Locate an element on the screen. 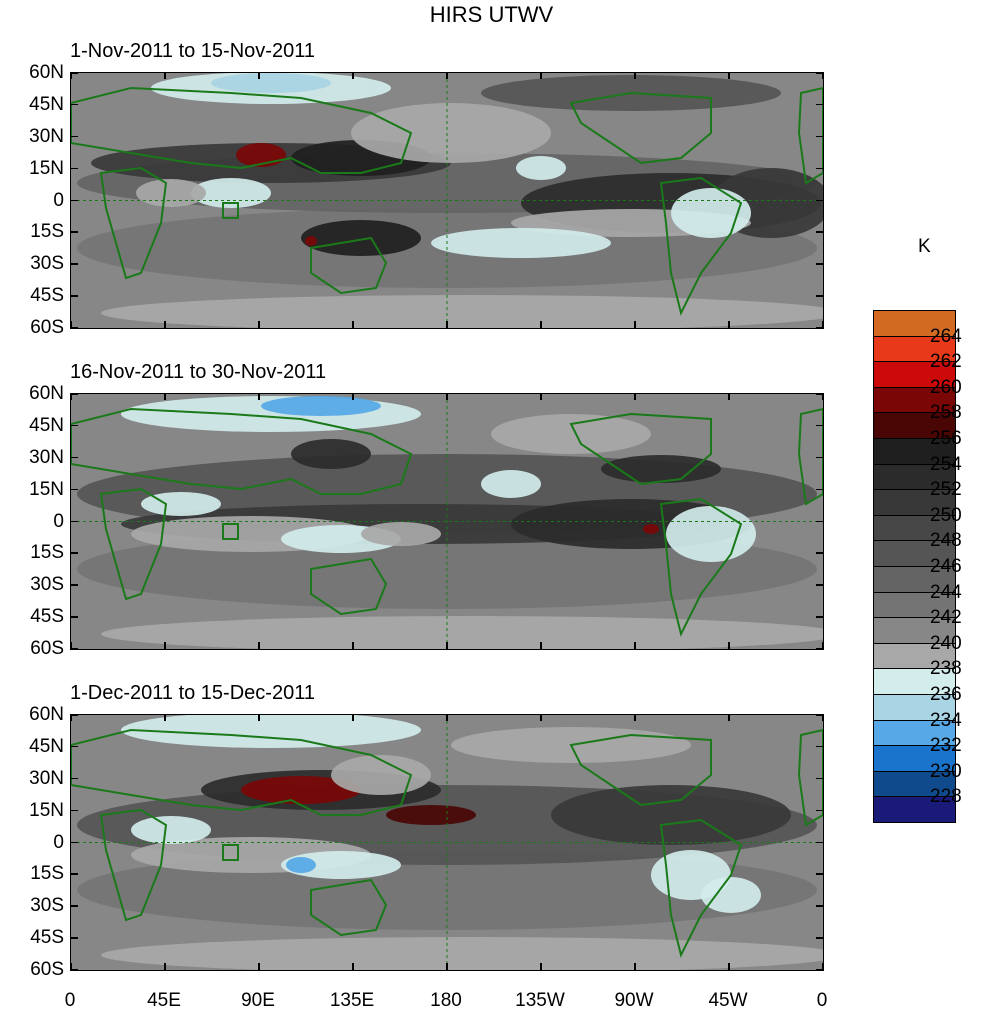 This screenshot has width=983, height=1014. y-tick-label: 45S is located at coordinates (47, 296).